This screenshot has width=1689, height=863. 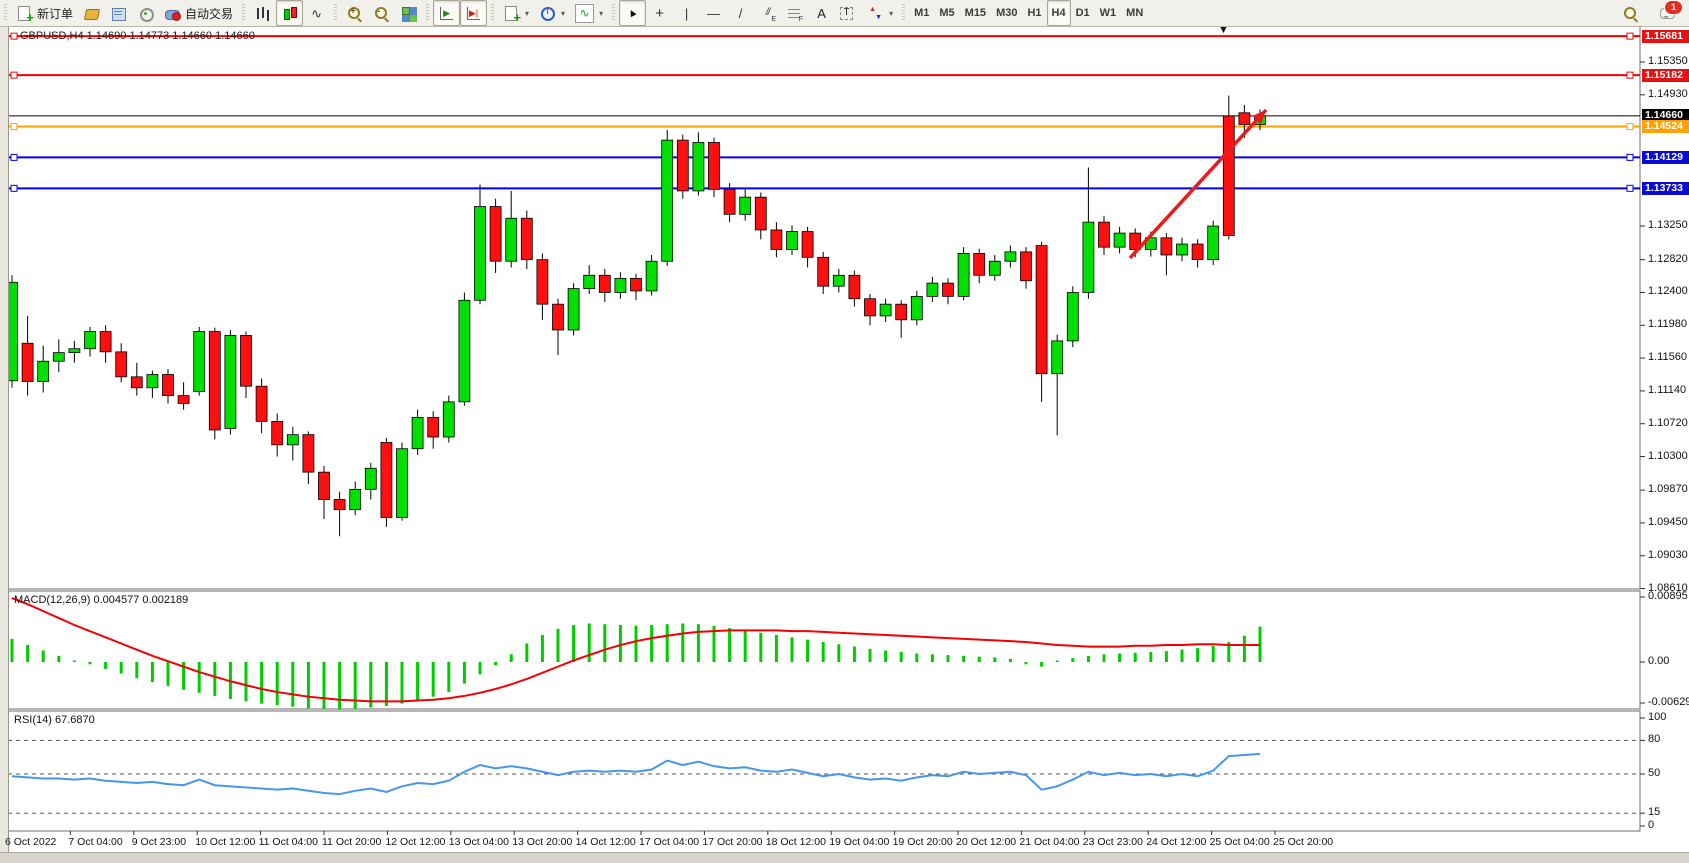 I want to click on candlestick-chart-button, so click(x=290, y=13).